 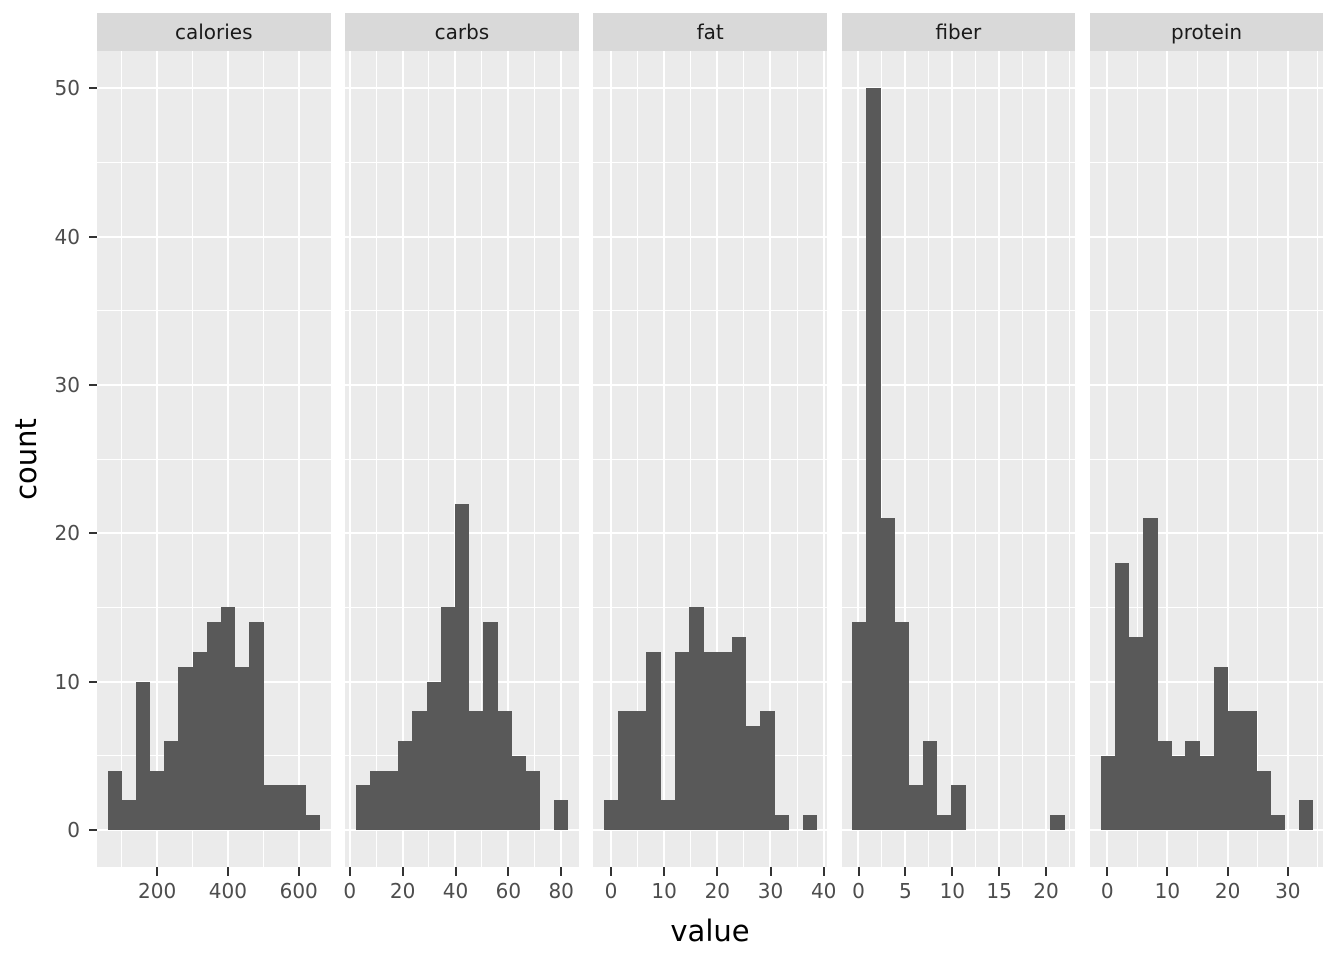 What do you see at coordinates (710, 32) in the screenshot?
I see `facet-strip: fat` at bounding box center [710, 32].